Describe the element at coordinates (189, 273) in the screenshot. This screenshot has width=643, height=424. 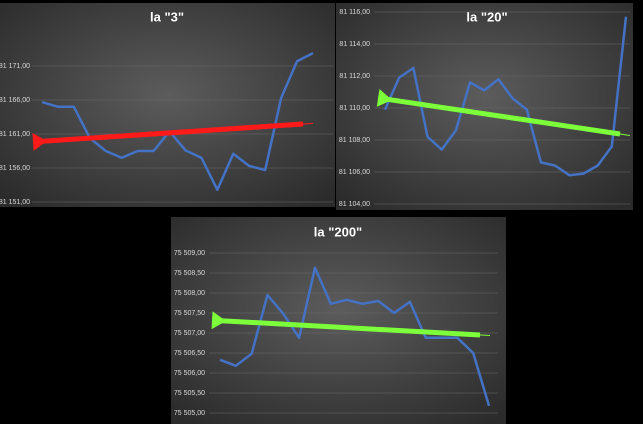
I see `y-tick-label: 75 508,50` at that location.